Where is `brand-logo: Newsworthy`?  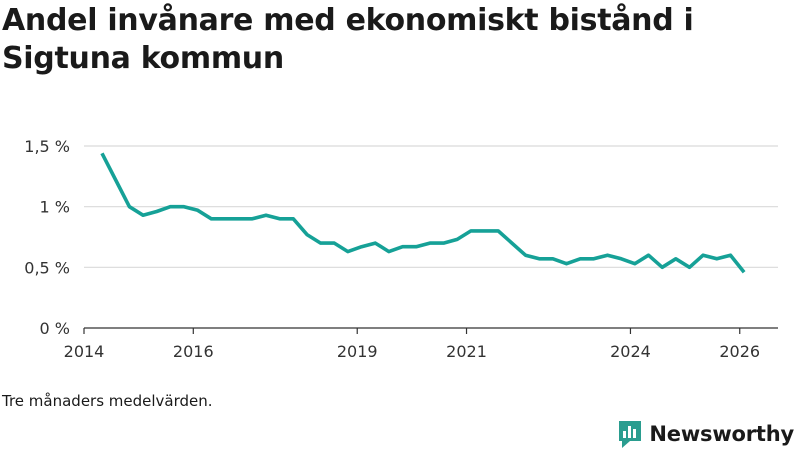 brand-logo: Newsworthy is located at coordinates (705, 434).